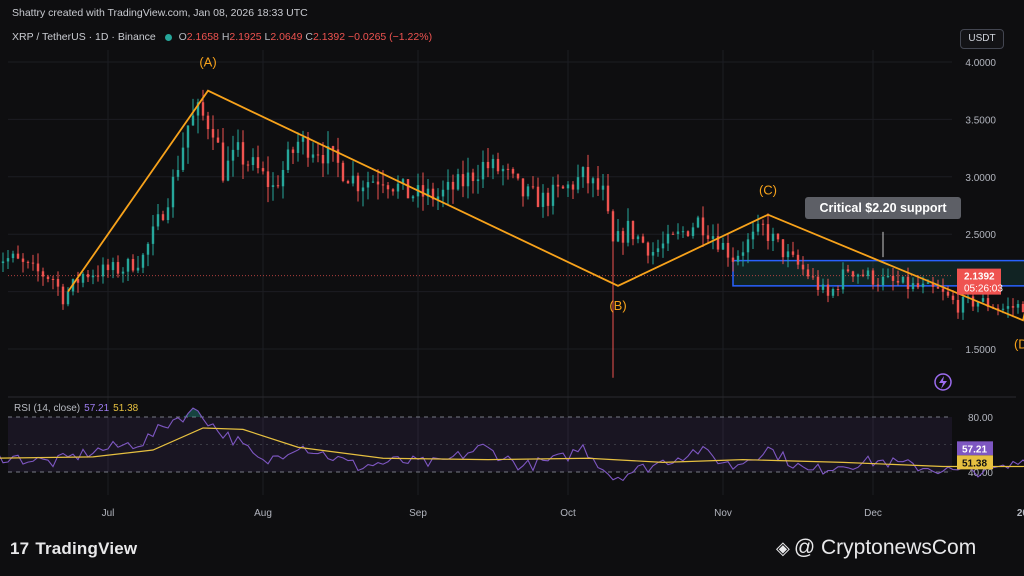 The image size is (1024, 576). Describe the element at coordinates (84, 37) in the screenshot. I see `symbol-name: XRP / TetherUS · 1D · Binance` at that location.